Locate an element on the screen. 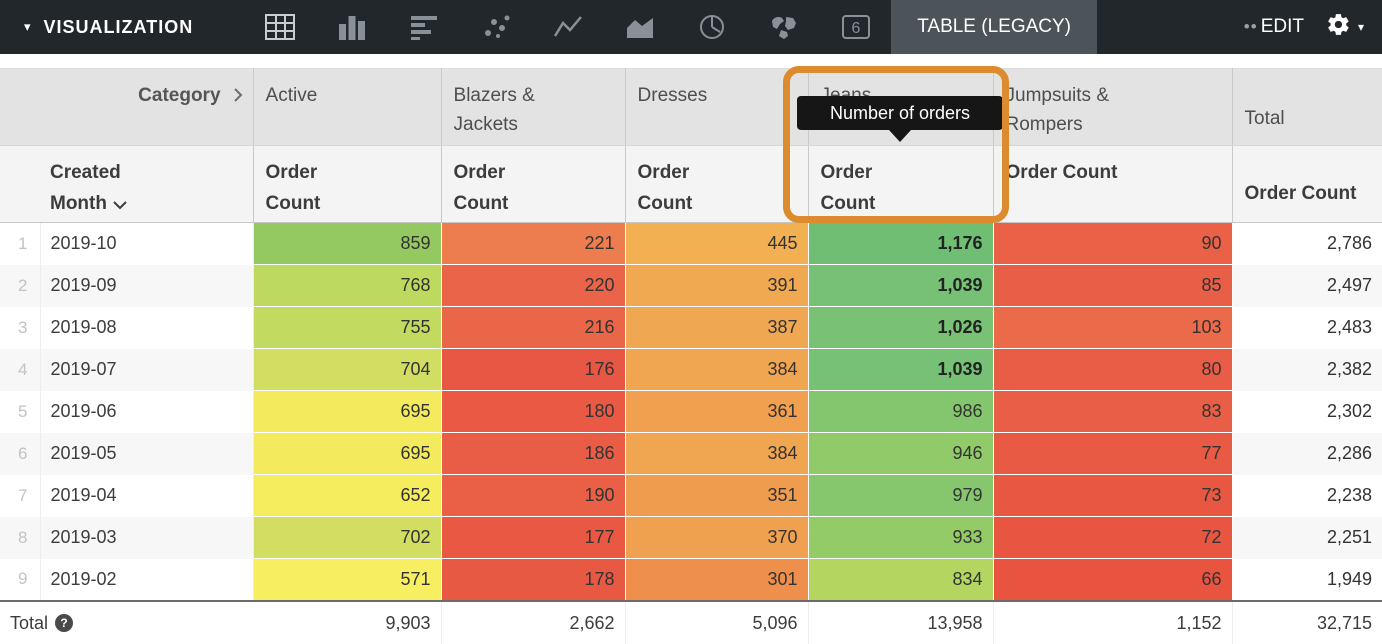 This screenshot has height=644, width=1382. cell-value: 221 is located at coordinates (533, 243).